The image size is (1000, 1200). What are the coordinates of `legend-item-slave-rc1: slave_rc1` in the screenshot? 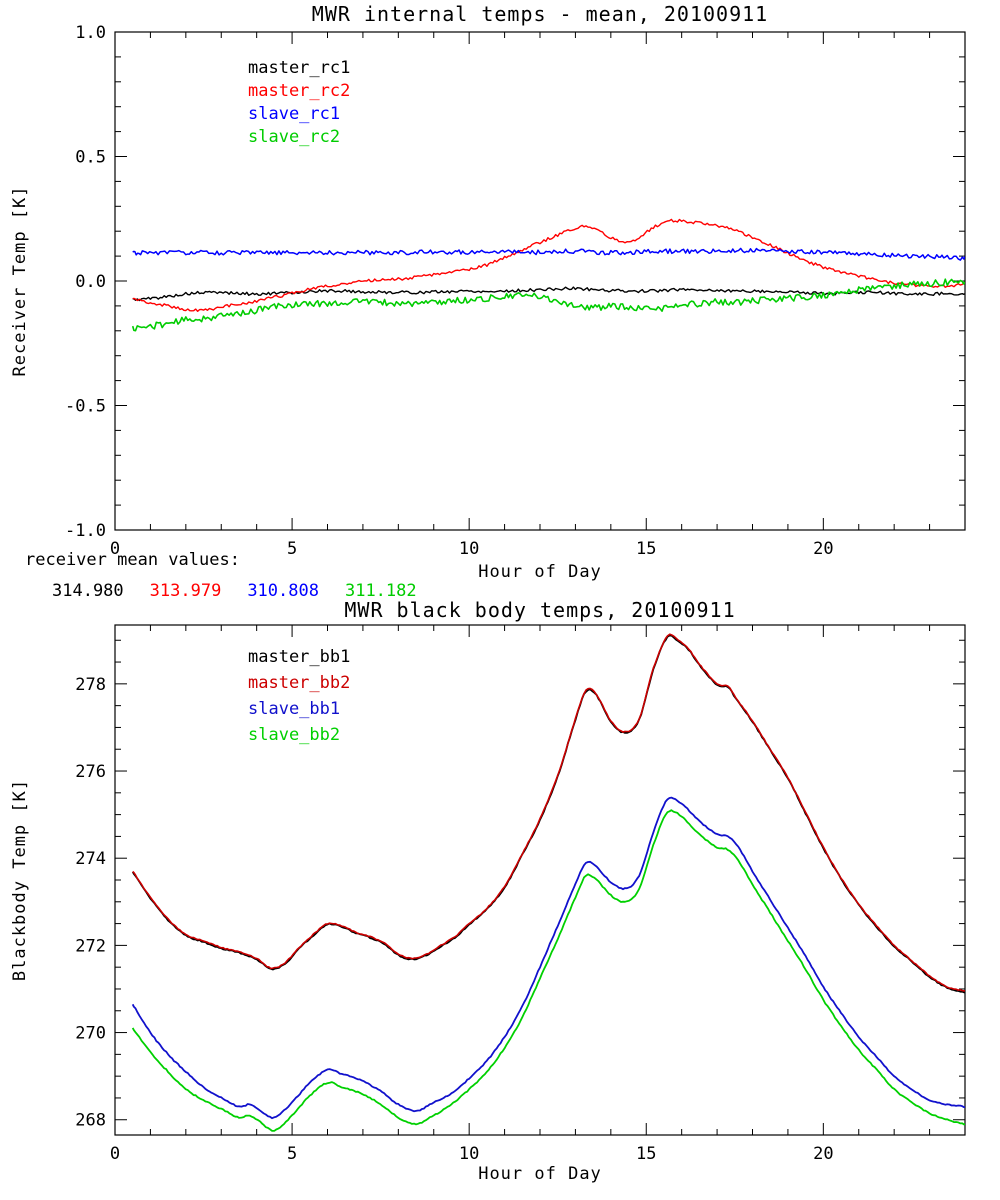 It's located at (294, 114).